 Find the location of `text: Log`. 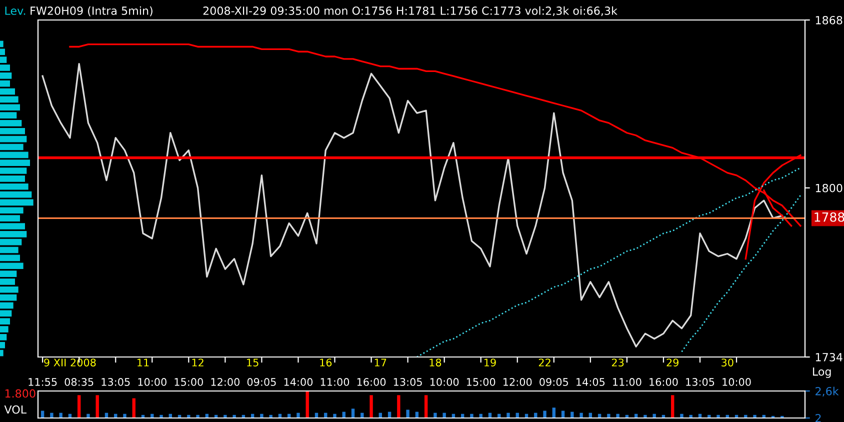

text: Log is located at coordinates (822, 372).